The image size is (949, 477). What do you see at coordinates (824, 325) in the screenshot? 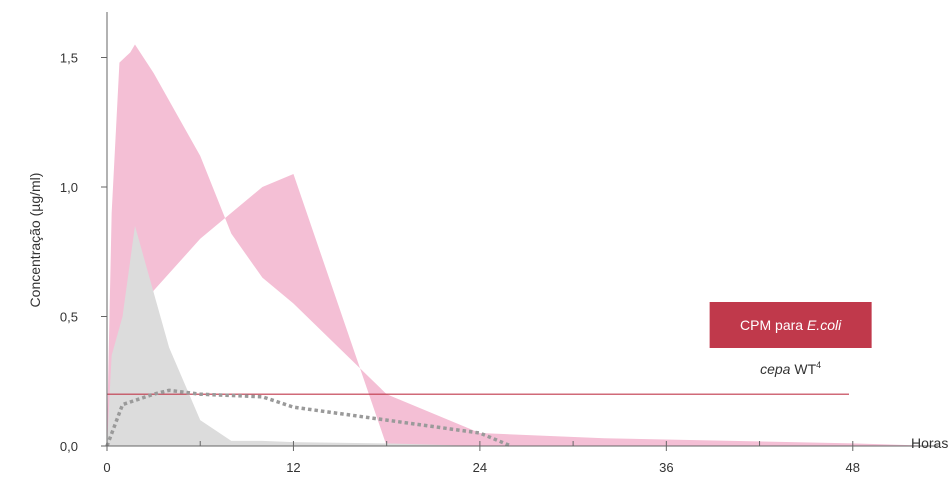
I see `mic-label-organism: E.coli` at bounding box center [824, 325].